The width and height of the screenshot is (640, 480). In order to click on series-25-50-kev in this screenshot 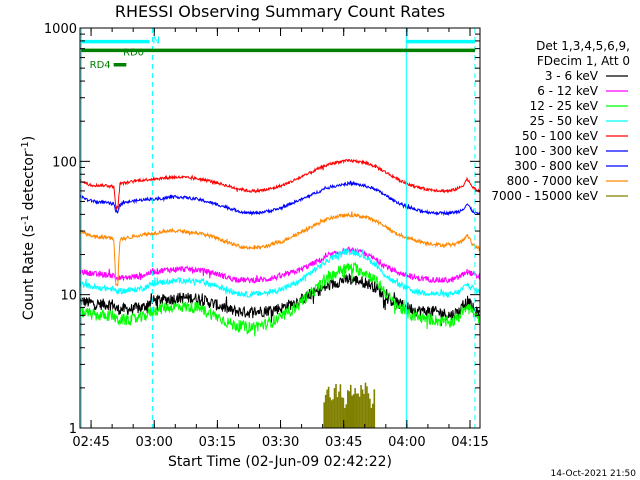, I will do `click(280, 273)`.